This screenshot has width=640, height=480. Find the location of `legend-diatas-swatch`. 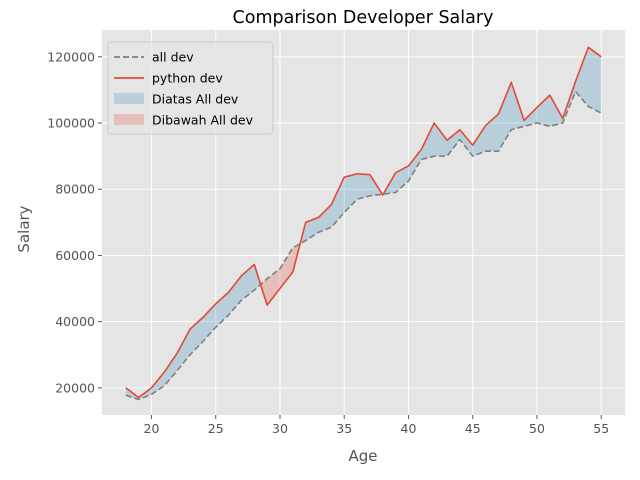

legend-diatas-swatch is located at coordinates (129, 98).